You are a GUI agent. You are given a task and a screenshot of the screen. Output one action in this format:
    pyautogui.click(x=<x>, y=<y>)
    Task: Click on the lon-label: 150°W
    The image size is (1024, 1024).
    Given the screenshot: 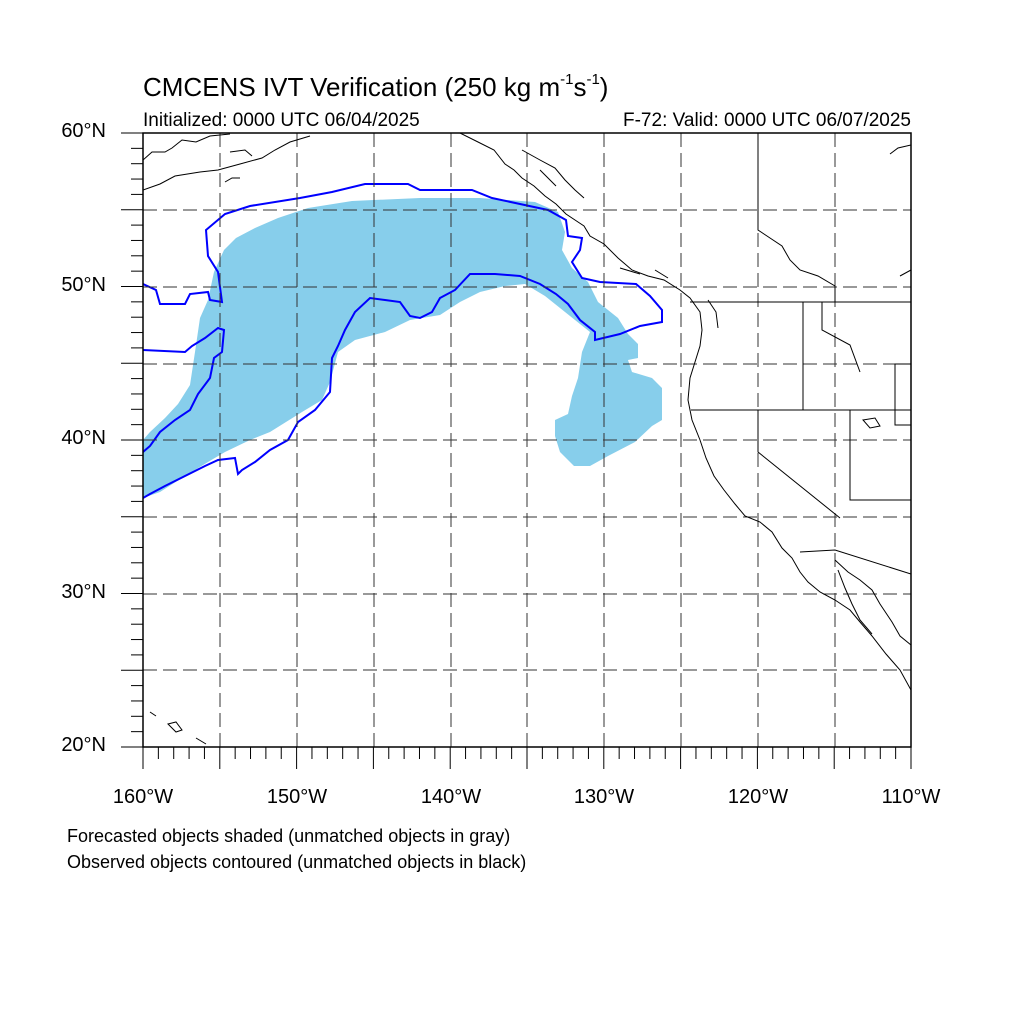 What is the action you would take?
    pyautogui.click(x=297, y=797)
    